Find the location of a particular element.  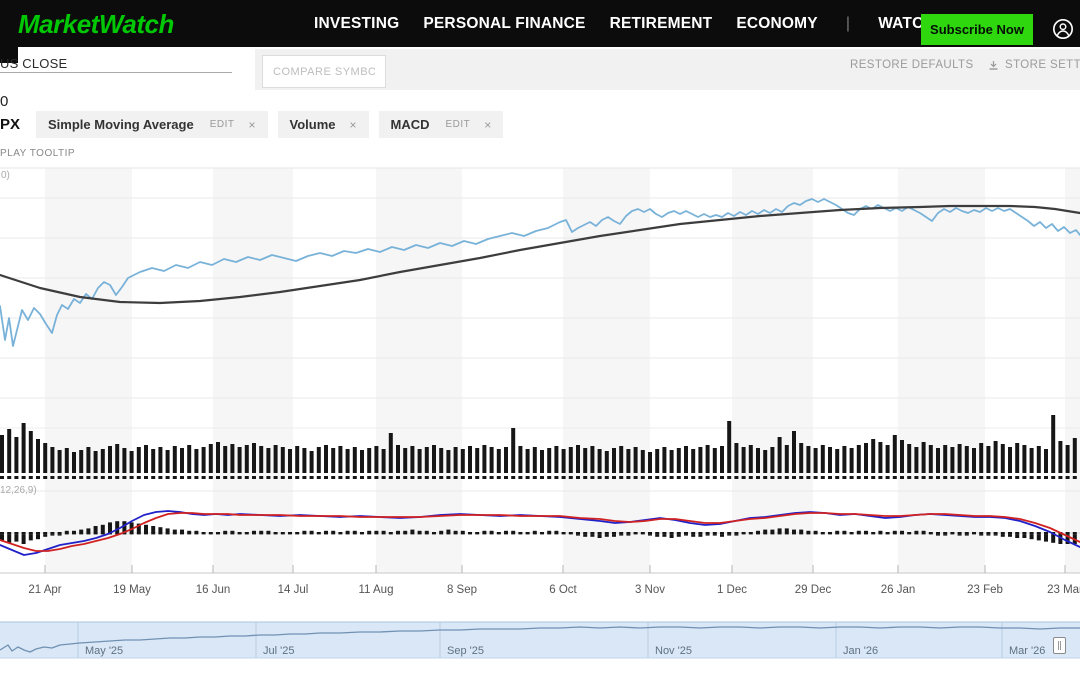

nav-item-personal-finance: PERSONAL FINANCE is located at coordinates (504, 23).